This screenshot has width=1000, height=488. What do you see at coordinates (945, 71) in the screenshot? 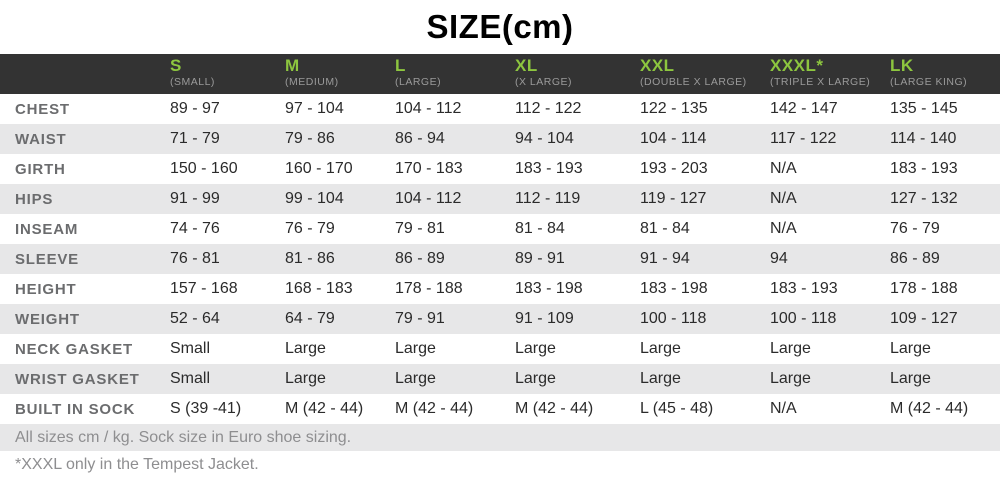
I see `column-header: LK (LARGE KING)` at bounding box center [945, 71].